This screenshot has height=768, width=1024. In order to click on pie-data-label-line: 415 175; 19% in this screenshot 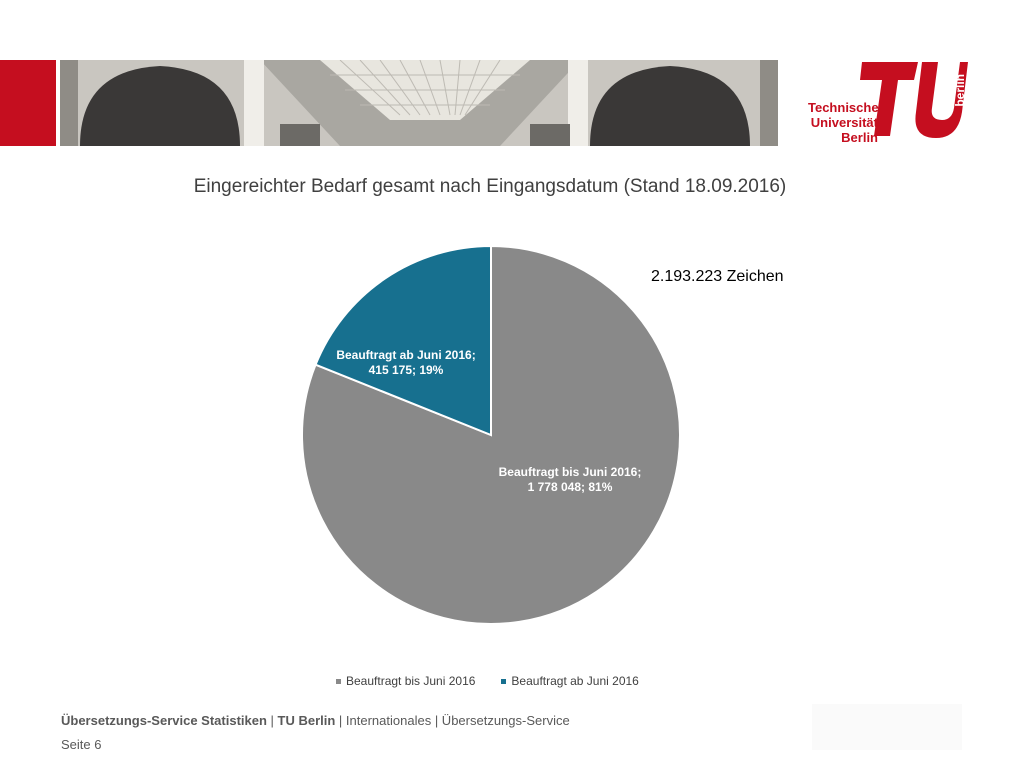, I will do `click(406, 370)`.